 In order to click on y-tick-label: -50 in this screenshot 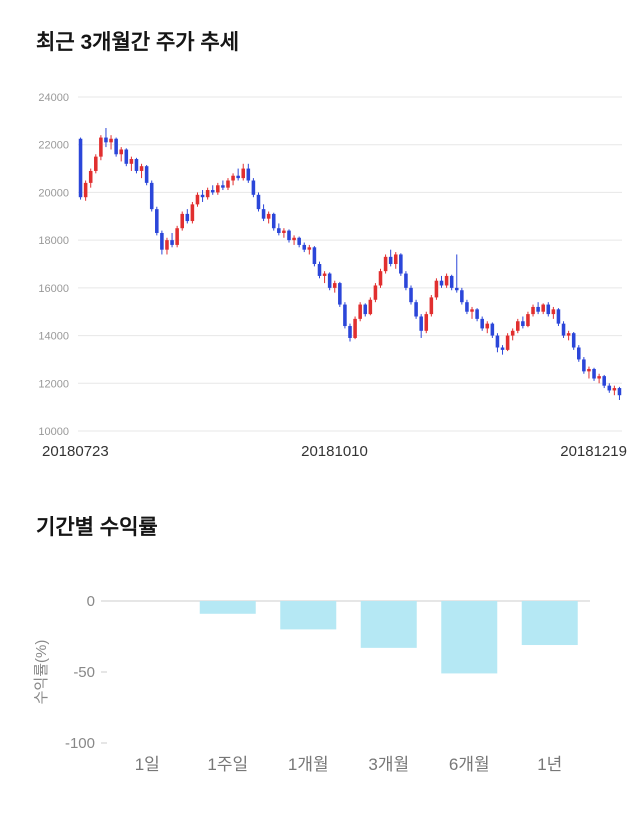, I will do `click(84, 672)`.